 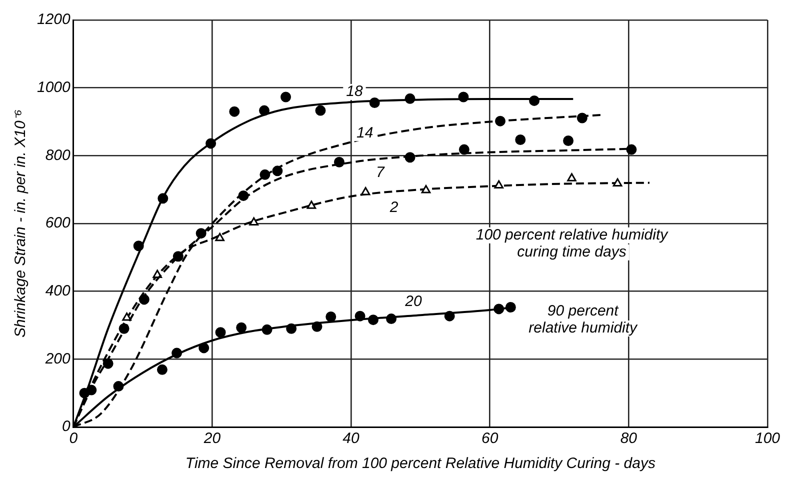 What do you see at coordinates (413, 301) in the screenshot?
I see `annotation: 20` at bounding box center [413, 301].